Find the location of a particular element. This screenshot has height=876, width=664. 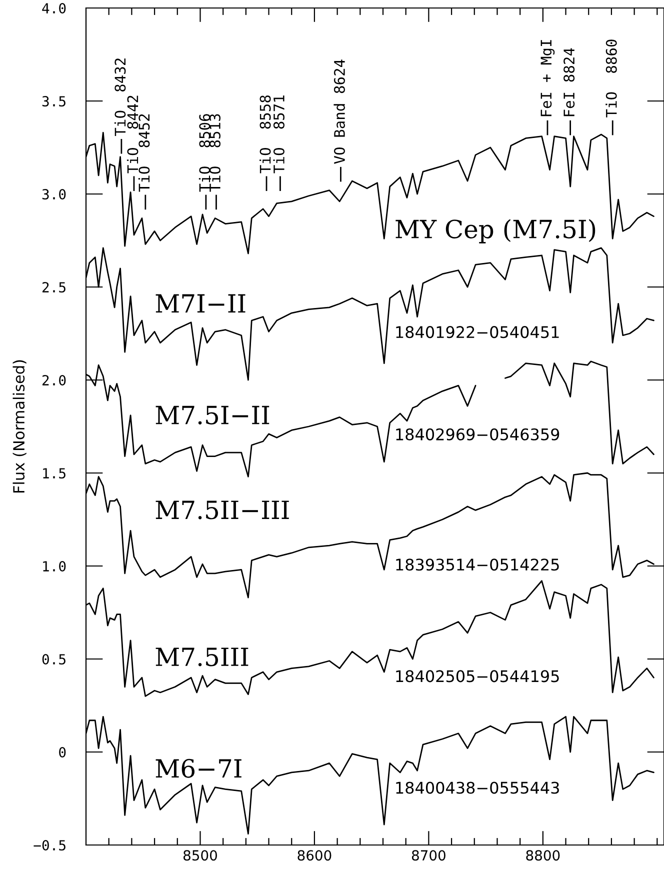

annotation: M7I−II is located at coordinates (201, 303).